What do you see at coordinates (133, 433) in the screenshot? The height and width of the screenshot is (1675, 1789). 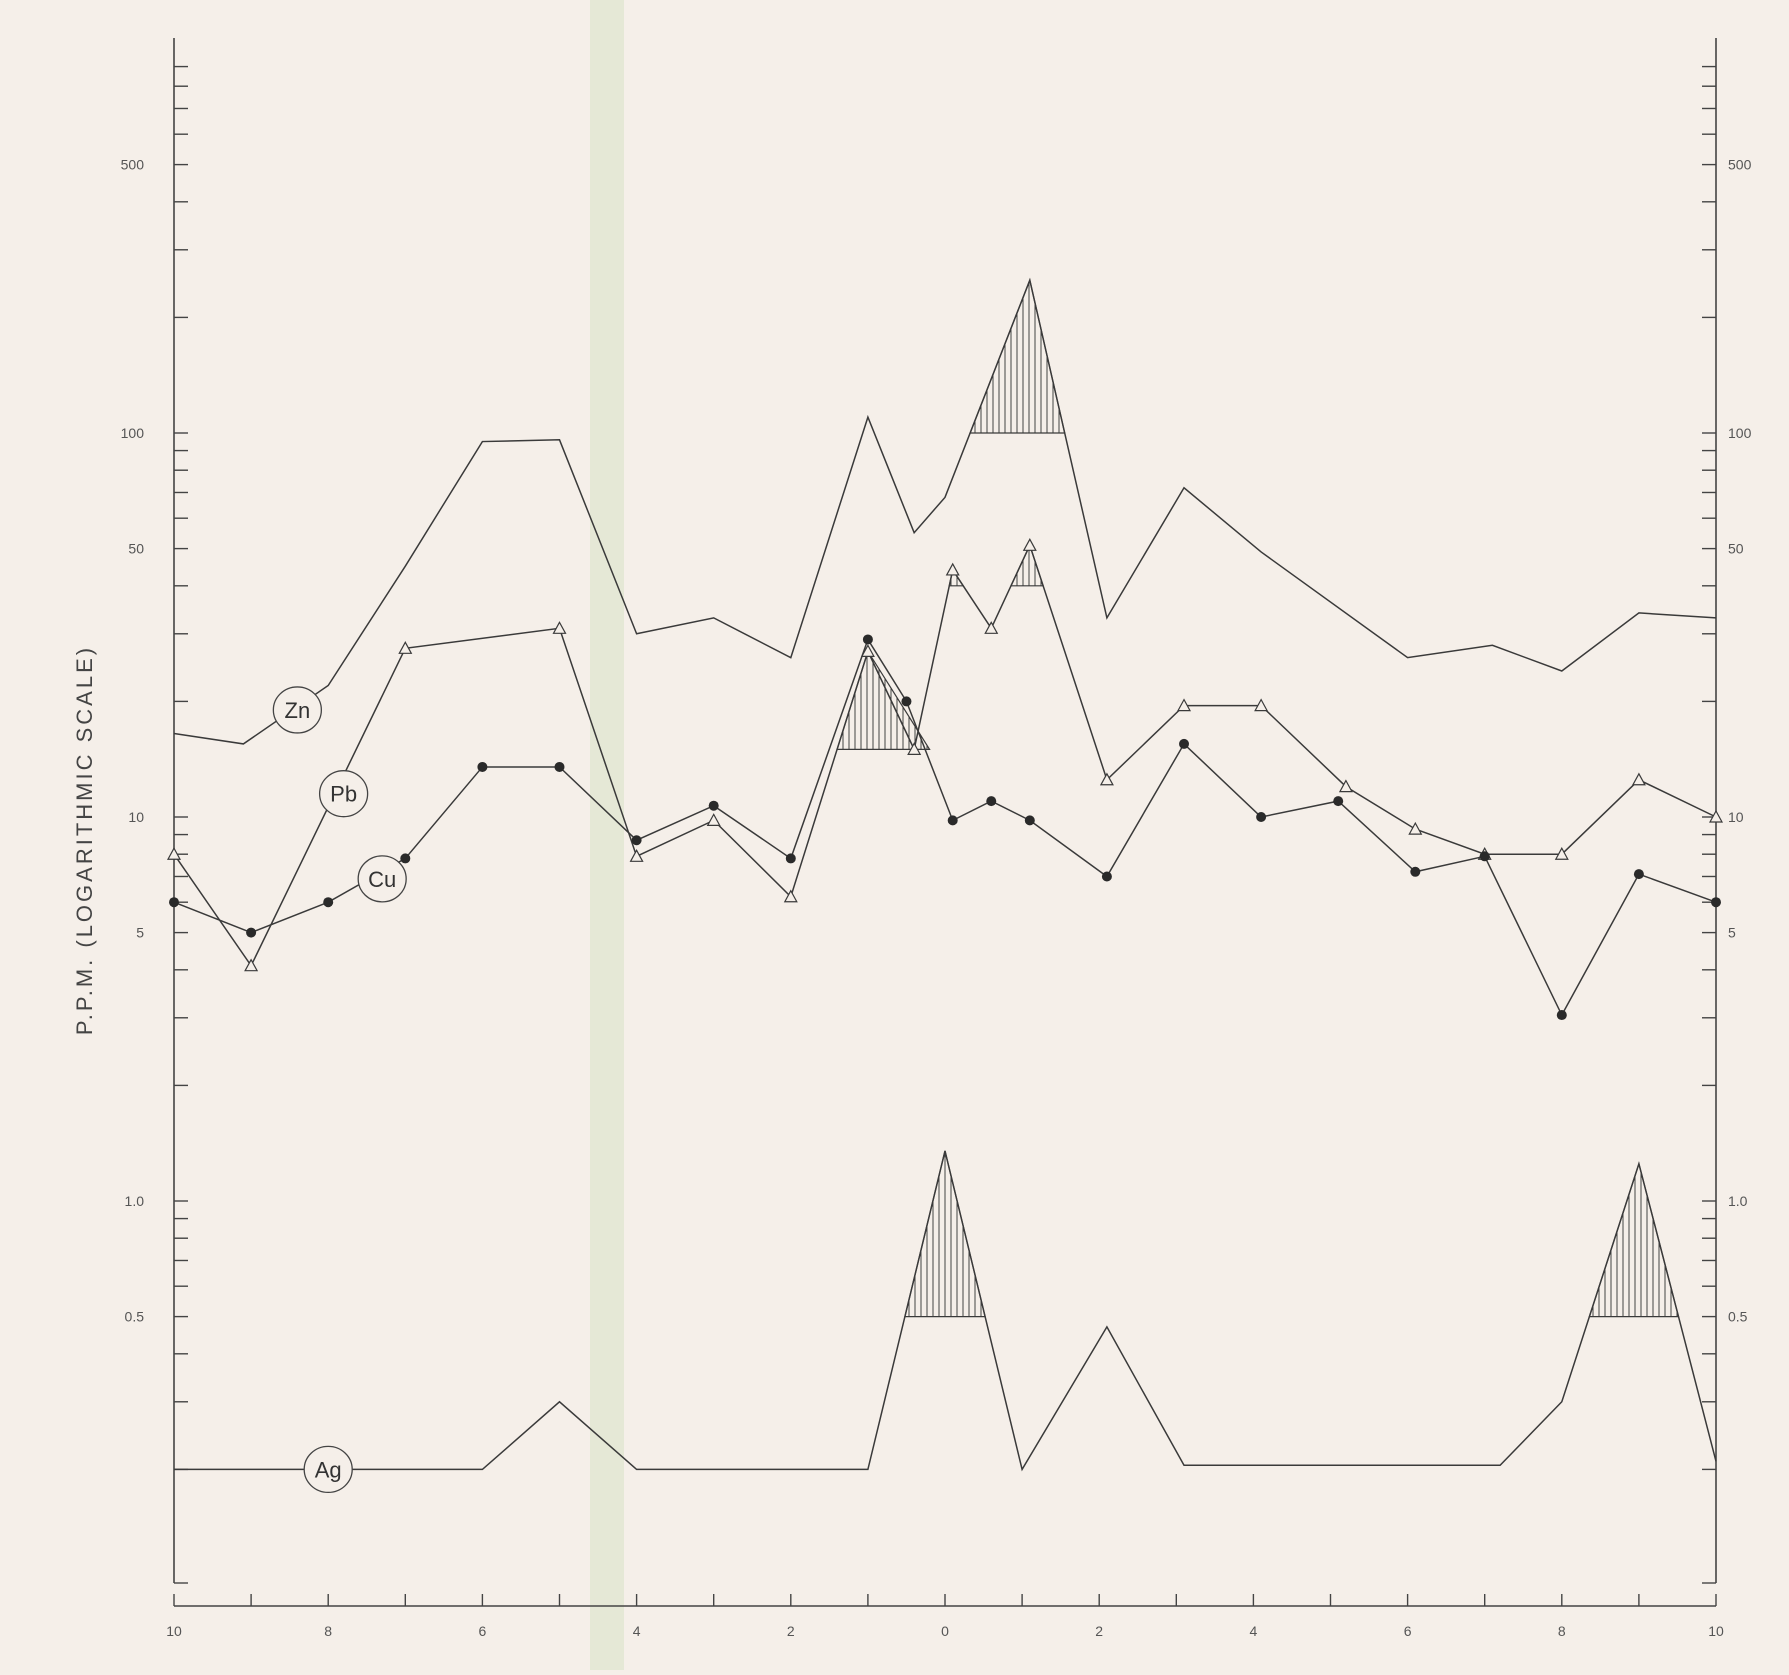 I see `y-tick-label-left: 100` at bounding box center [133, 433].